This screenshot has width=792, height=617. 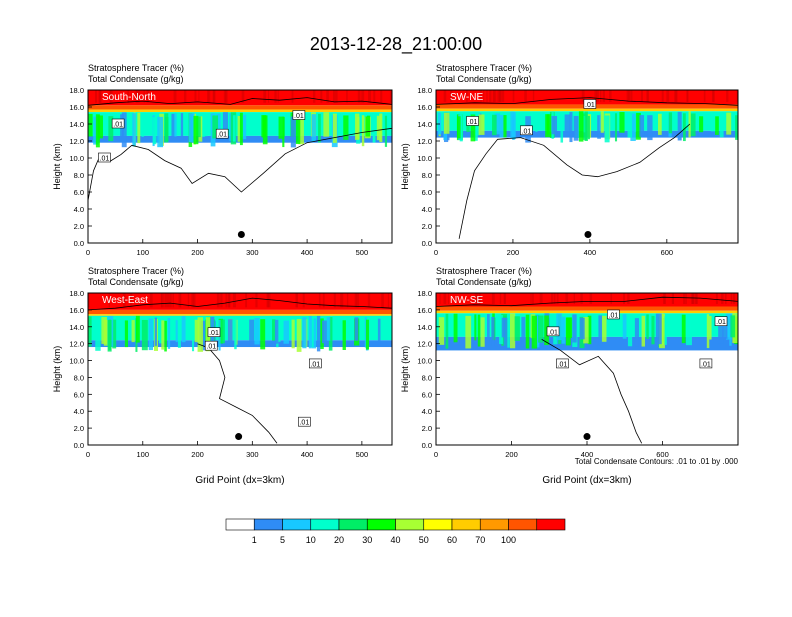 What do you see at coordinates (427, 428) in the screenshot?
I see `y-tick-label: 2.0` at bounding box center [427, 428].